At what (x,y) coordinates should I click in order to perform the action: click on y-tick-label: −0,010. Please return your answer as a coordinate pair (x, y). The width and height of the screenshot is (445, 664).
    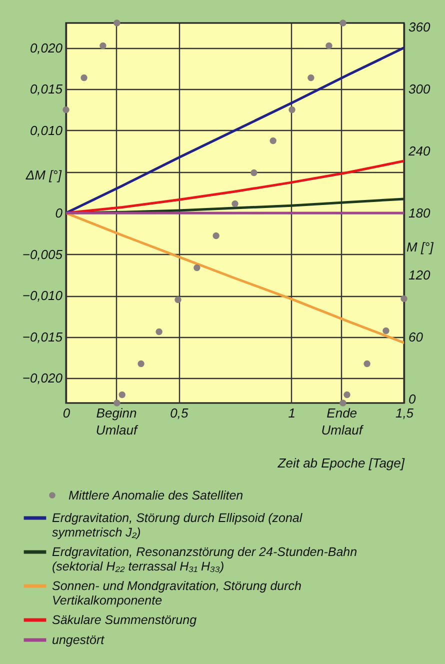
    Looking at the image, I should click on (43, 296).